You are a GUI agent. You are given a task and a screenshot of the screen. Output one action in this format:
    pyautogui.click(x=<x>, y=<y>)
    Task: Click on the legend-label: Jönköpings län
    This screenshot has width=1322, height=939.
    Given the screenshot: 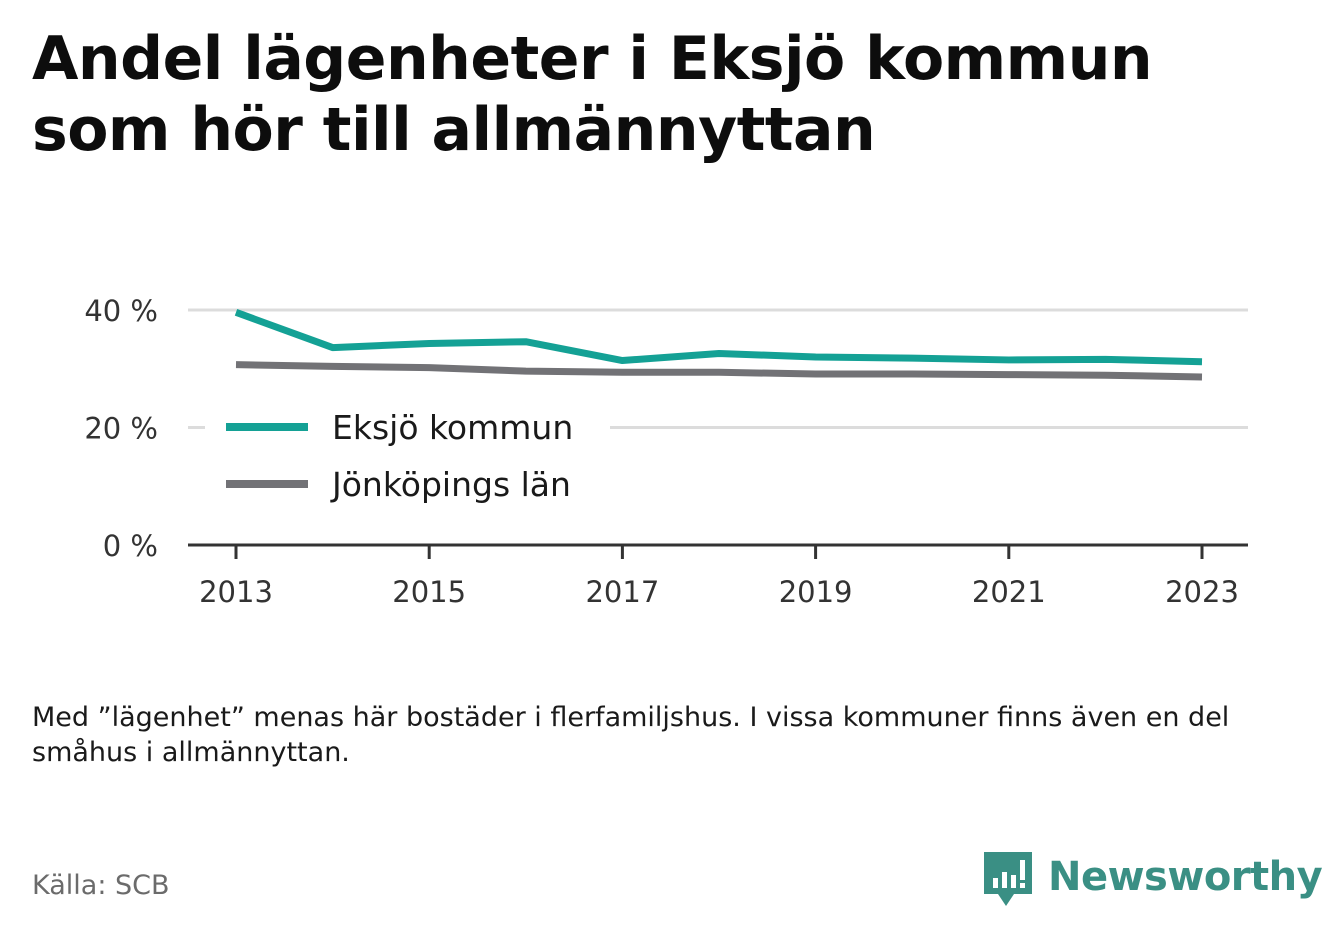 What is the action you would take?
    pyautogui.click(x=450, y=484)
    